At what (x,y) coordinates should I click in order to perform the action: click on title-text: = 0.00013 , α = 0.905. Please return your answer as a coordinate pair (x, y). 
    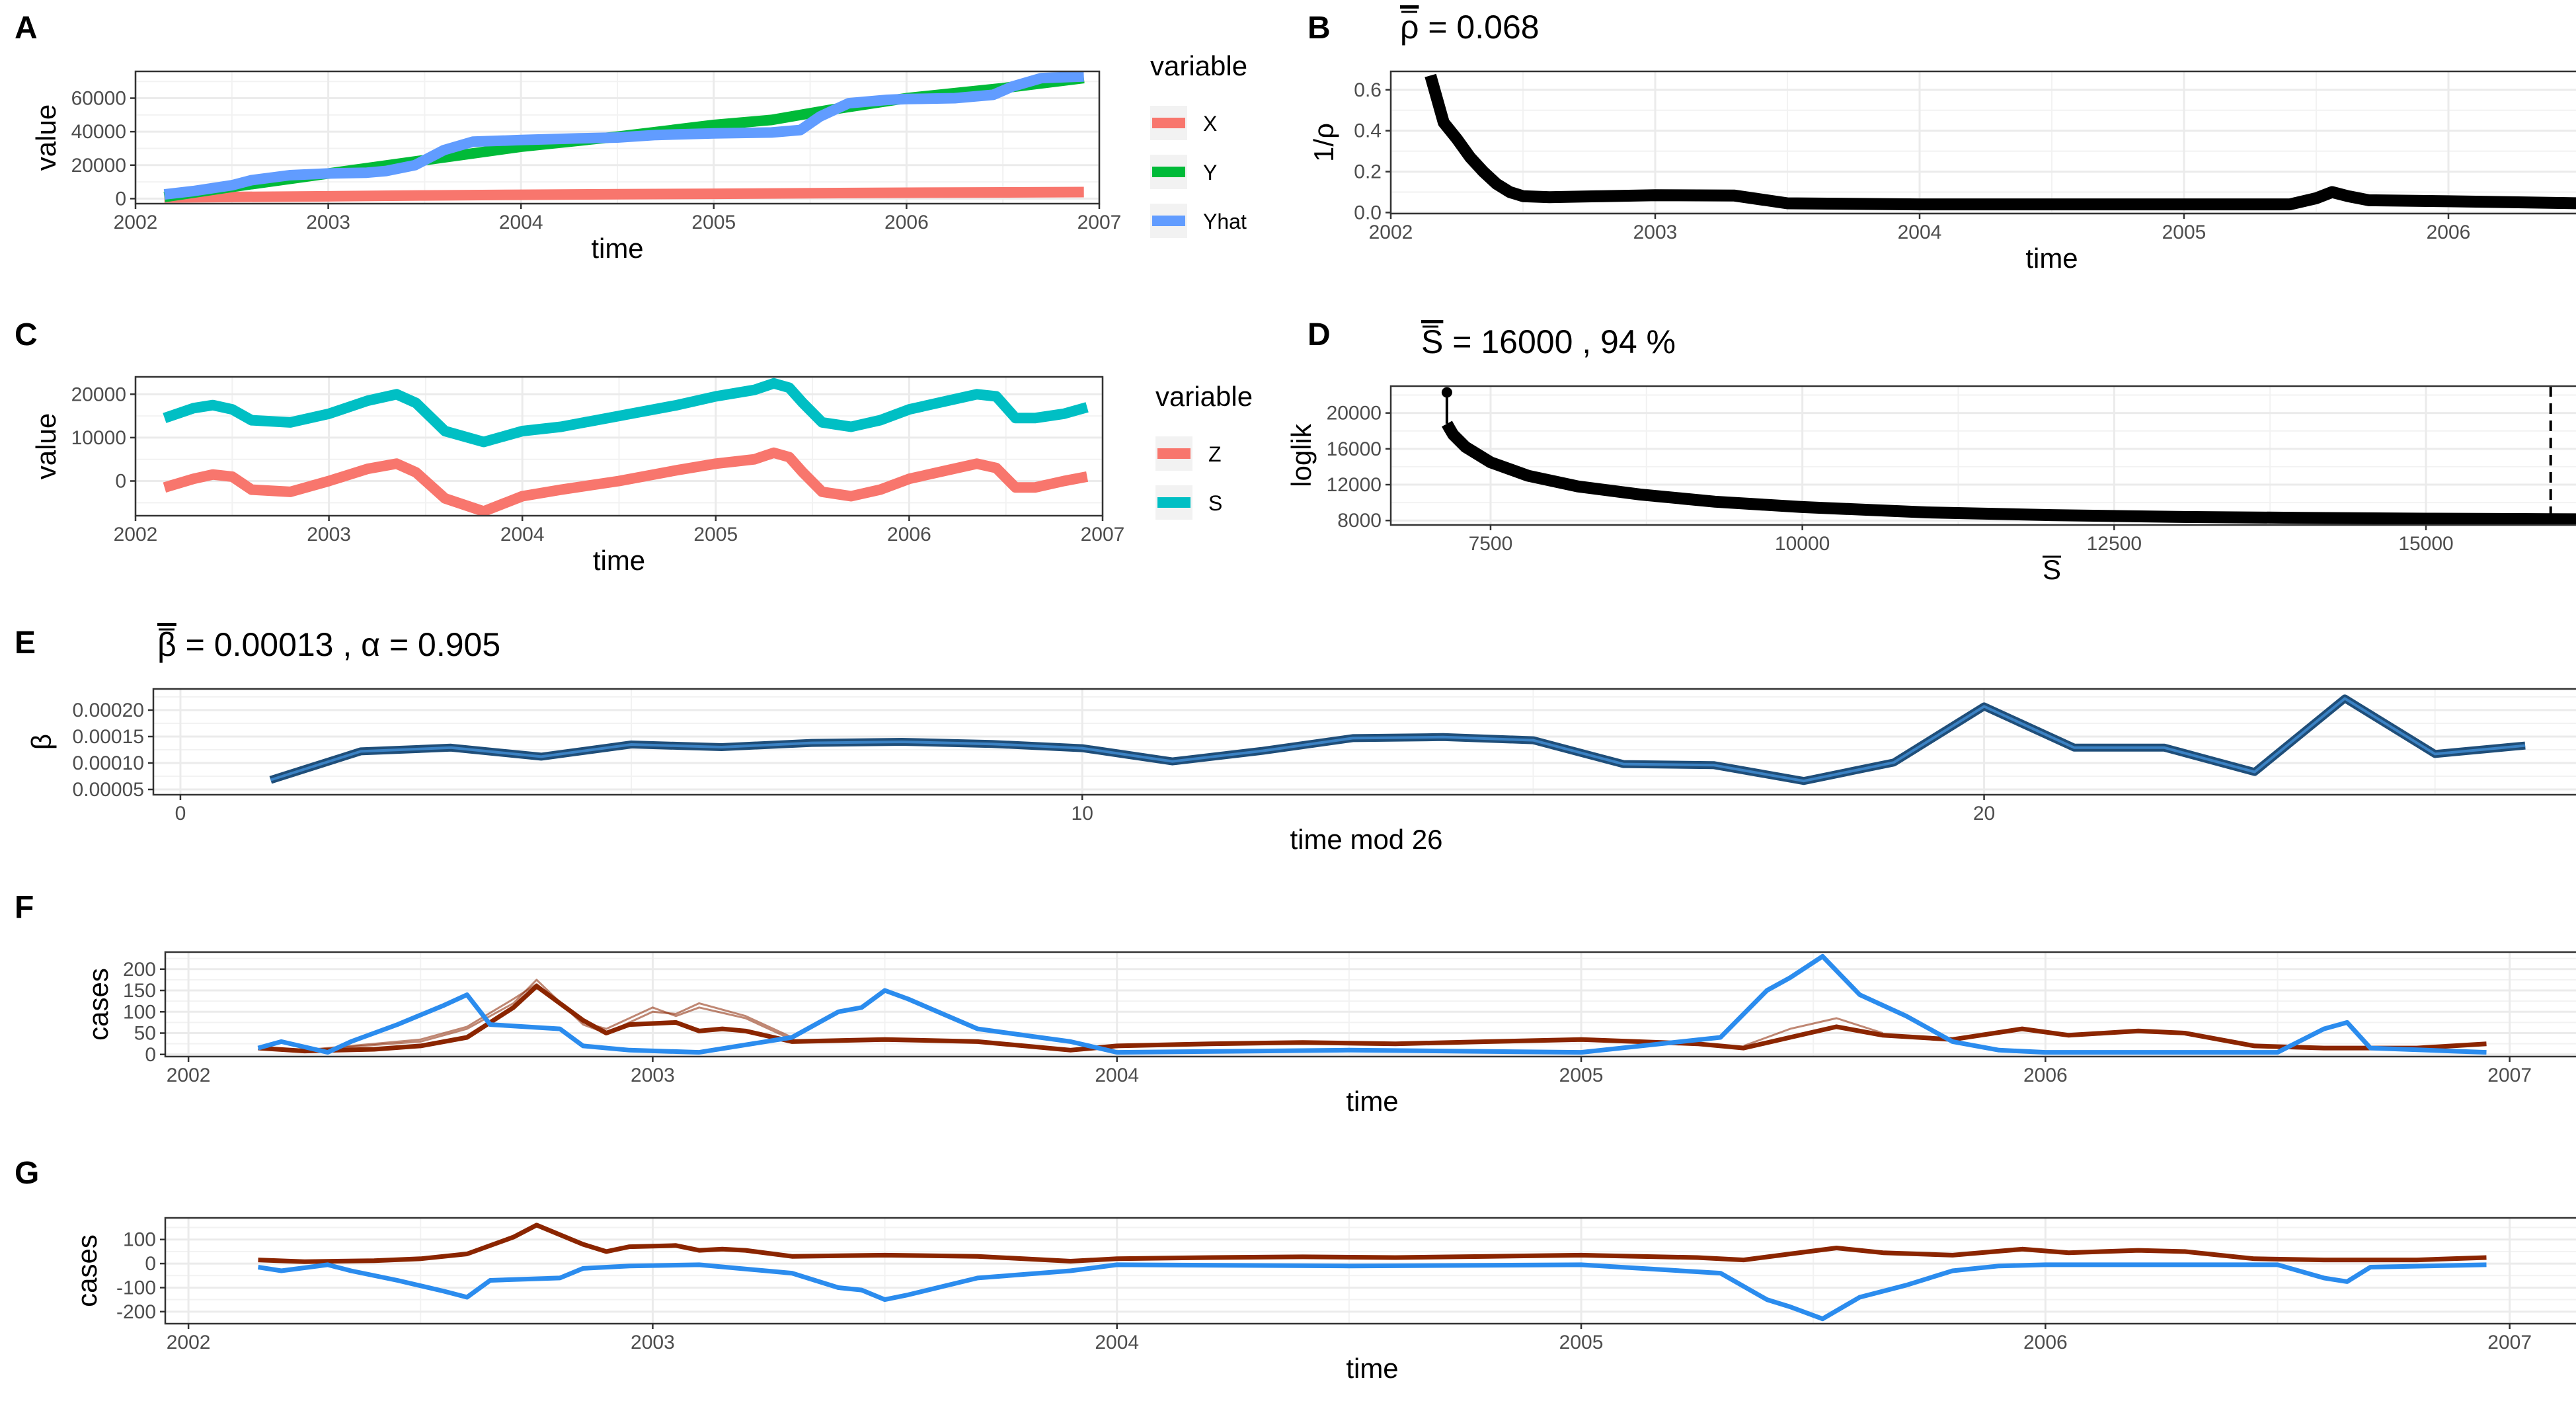
    Looking at the image, I should click on (338, 644).